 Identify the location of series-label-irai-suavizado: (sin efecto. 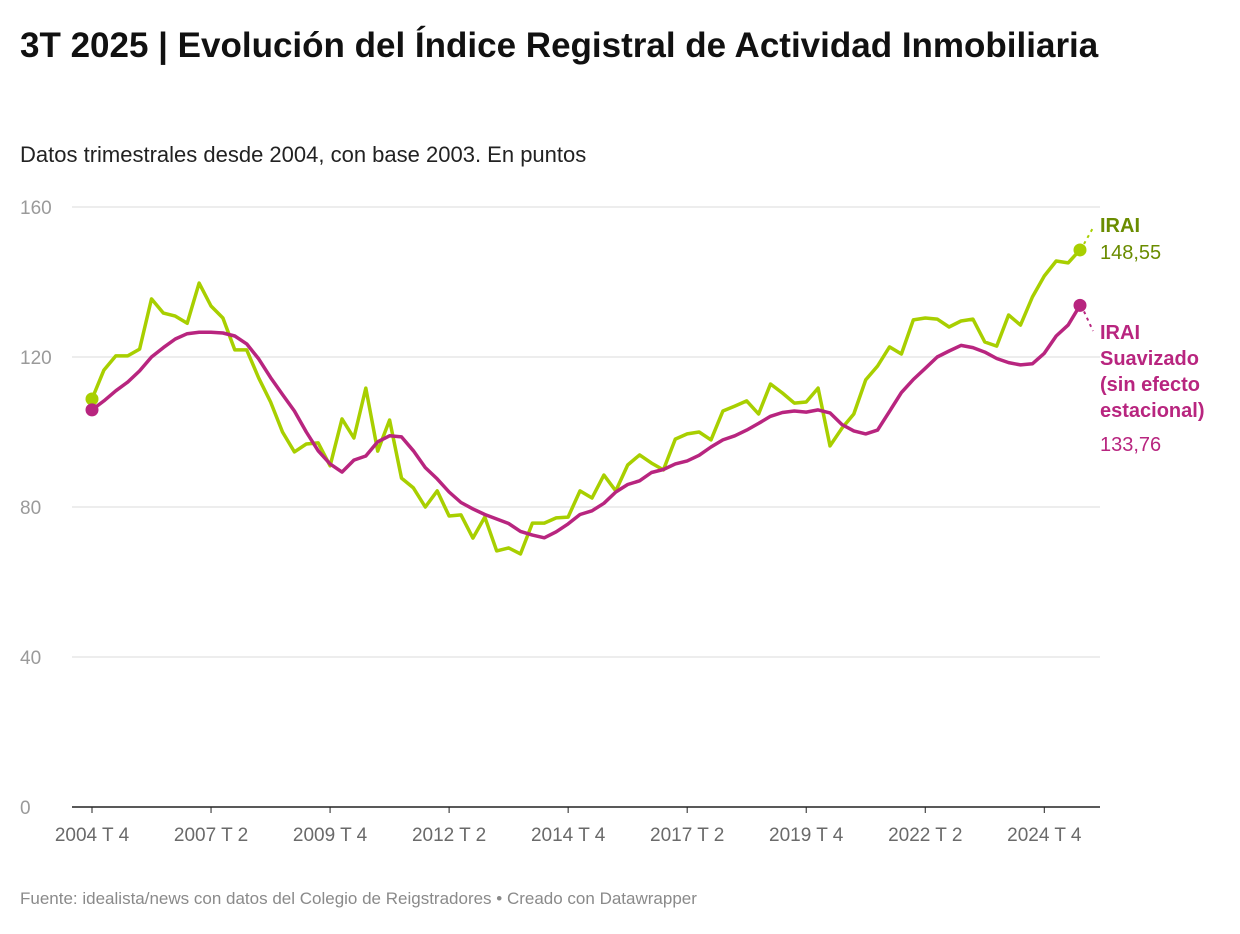
(1150, 385).